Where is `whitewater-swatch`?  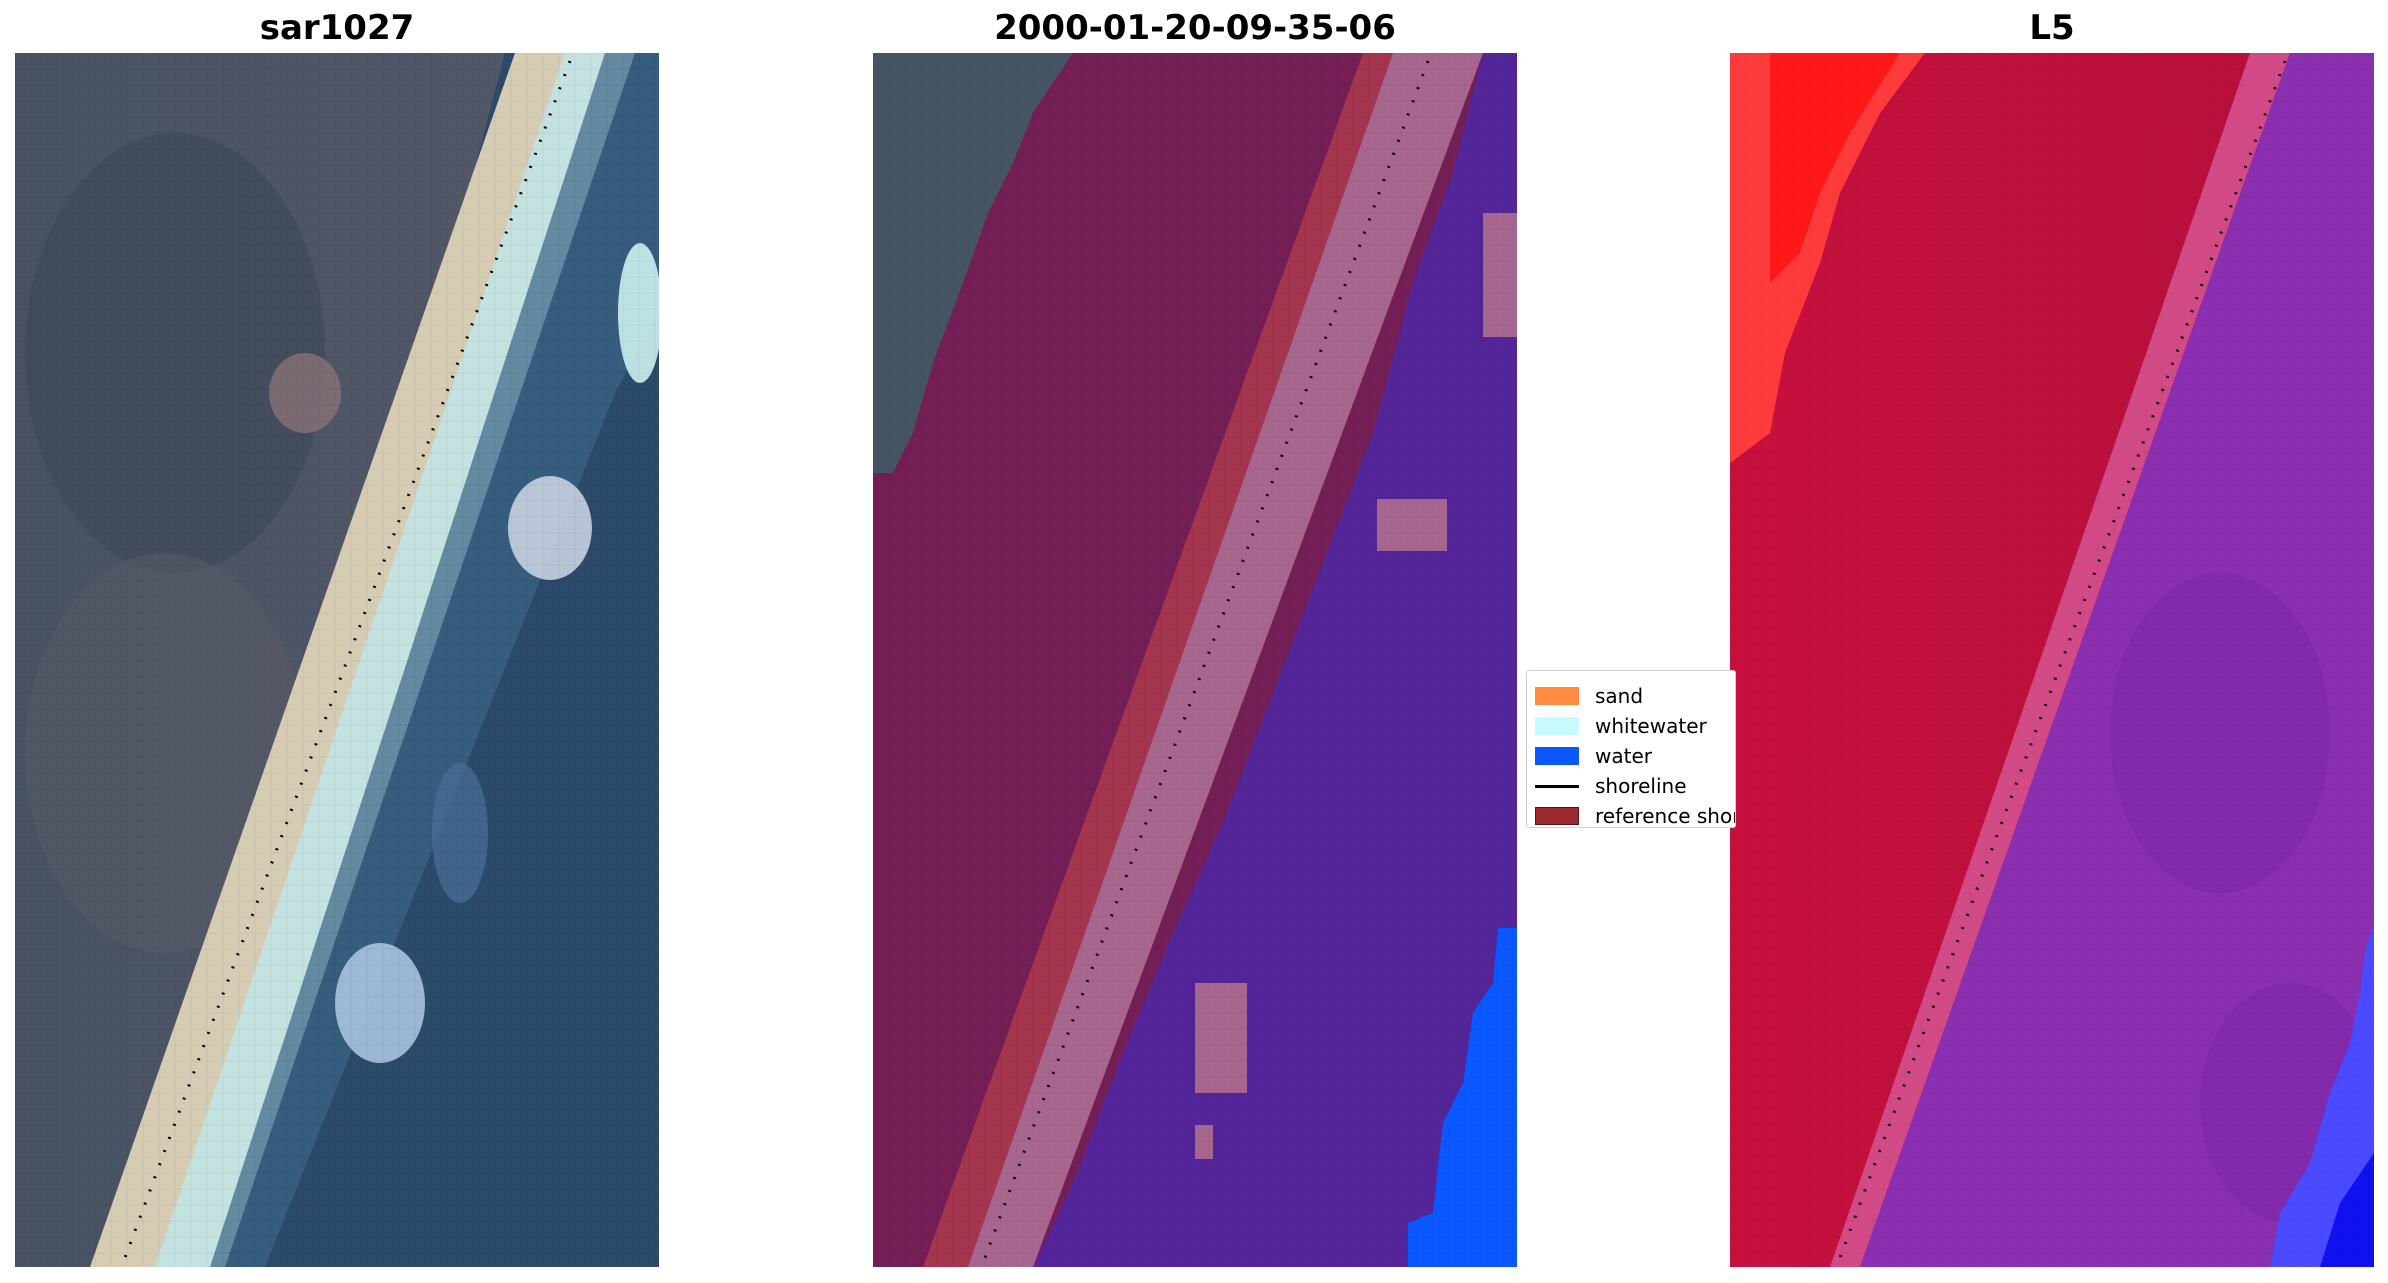
whitewater-swatch is located at coordinates (1557, 726).